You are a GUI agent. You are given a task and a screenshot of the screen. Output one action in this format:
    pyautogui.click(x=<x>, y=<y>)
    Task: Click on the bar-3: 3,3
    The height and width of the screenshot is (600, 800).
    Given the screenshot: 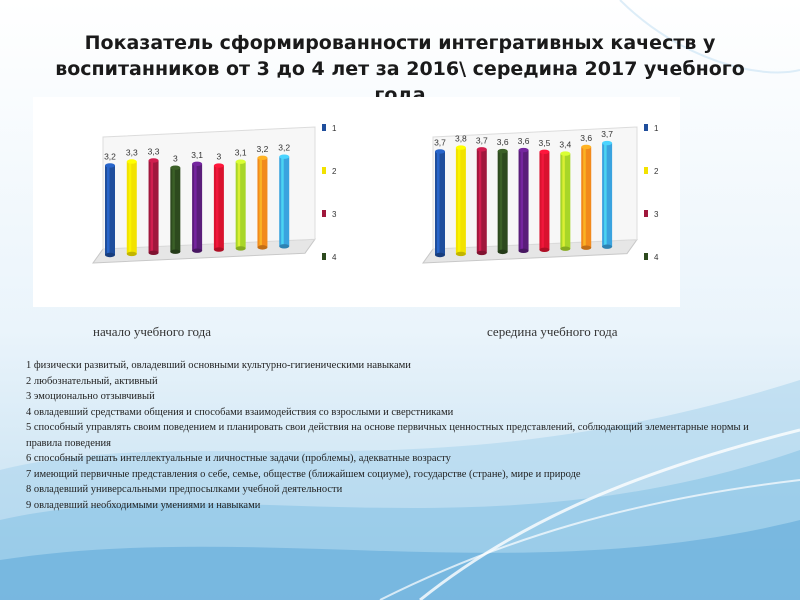 What is the action you would take?
    pyautogui.click(x=154, y=201)
    